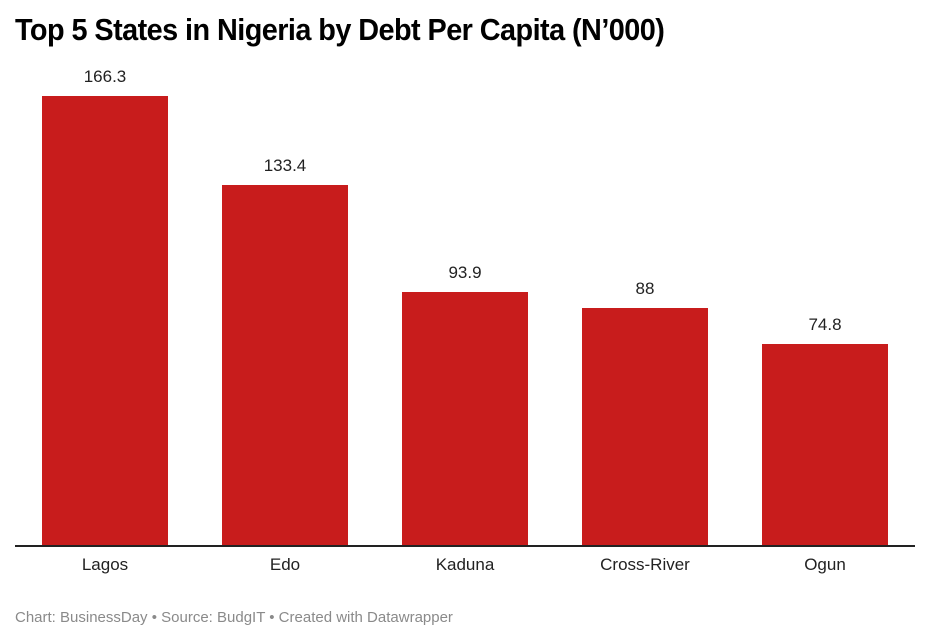 Image resolution: width=930 pixels, height=644 pixels. Describe the element at coordinates (645, 288) in the screenshot. I see `value-label-cross-river: 88` at that location.